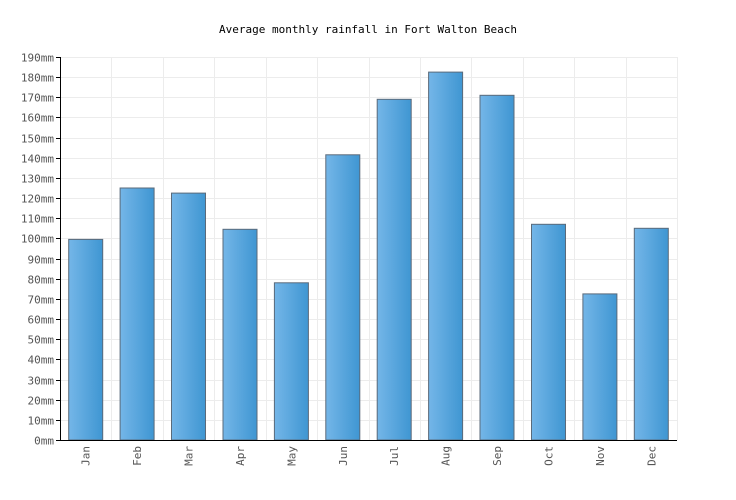 This screenshot has height=500, width=736. Describe the element at coordinates (343, 456) in the screenshot. I see `x-tick-label: Jun` at that location.